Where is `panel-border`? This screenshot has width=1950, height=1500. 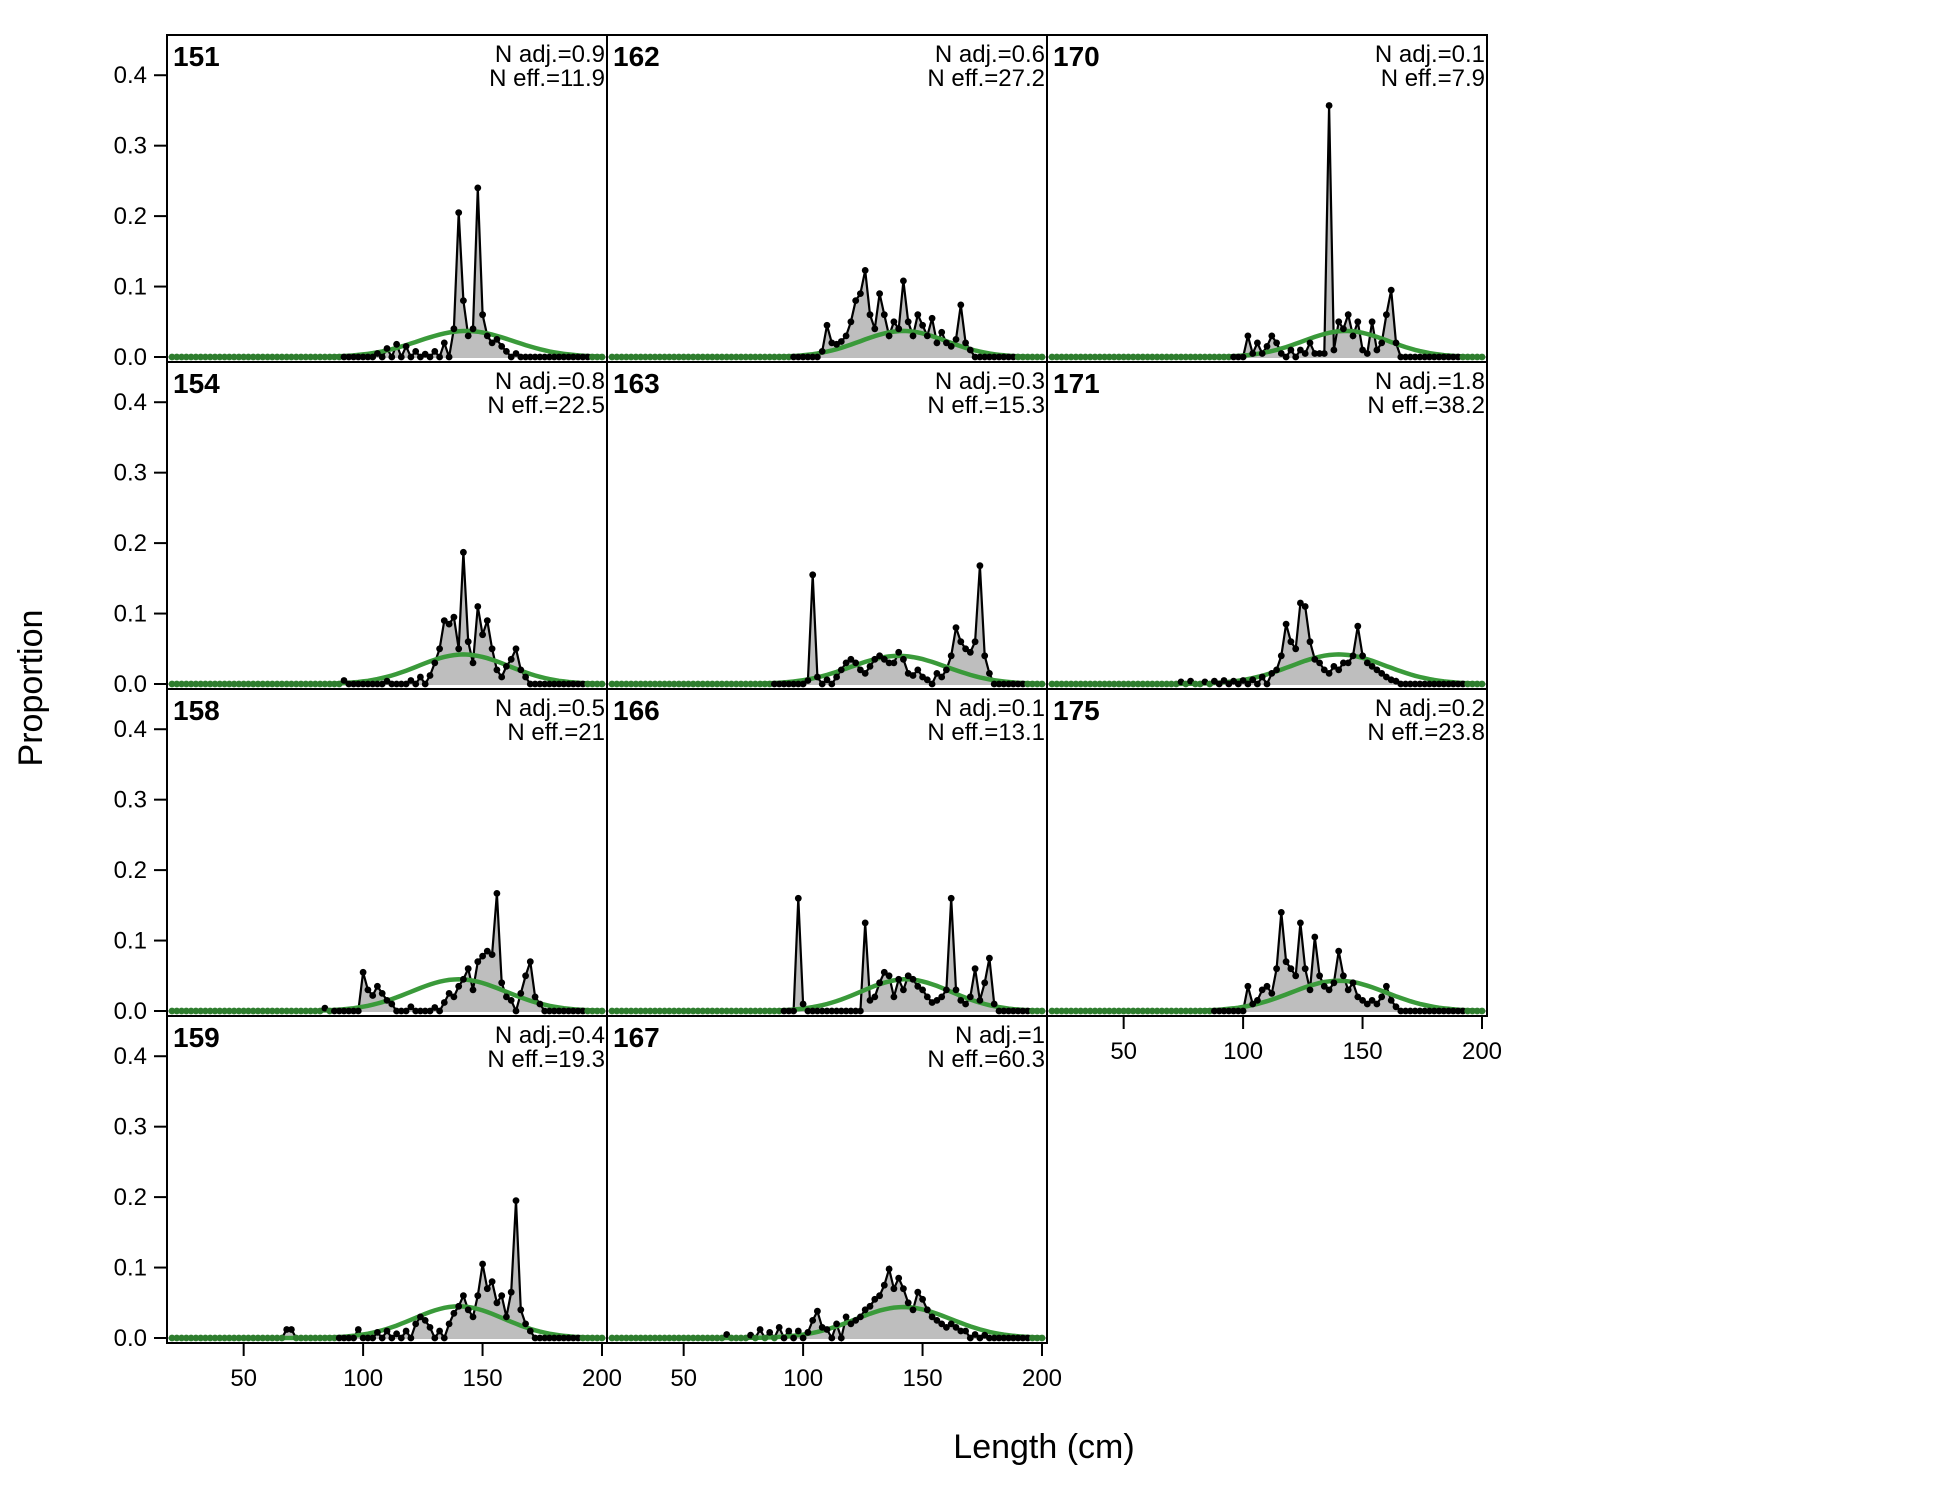 panel-border is located at coordinates (827, 1179).